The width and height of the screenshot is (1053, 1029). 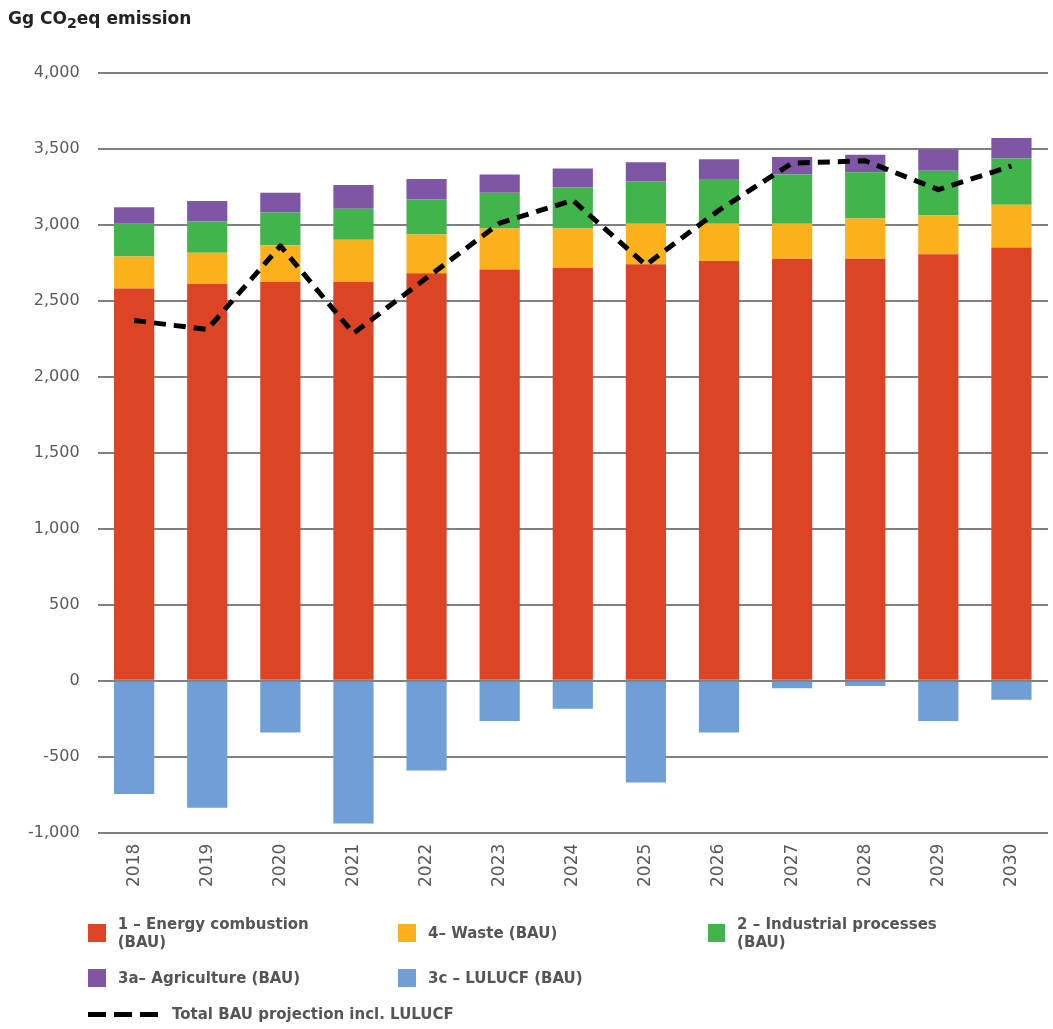 I want to click on y-tick-label: 1,000, so click(x=56, y=527).